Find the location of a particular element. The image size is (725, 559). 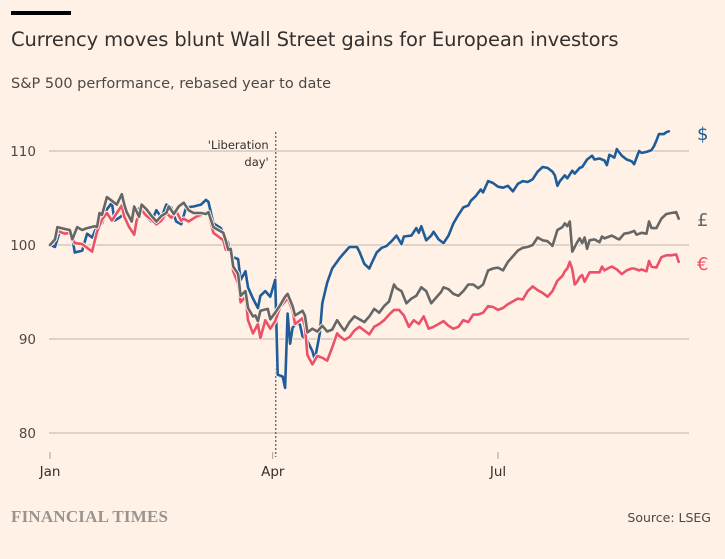

brand-accent-bar is located at coordinates (41, 13).